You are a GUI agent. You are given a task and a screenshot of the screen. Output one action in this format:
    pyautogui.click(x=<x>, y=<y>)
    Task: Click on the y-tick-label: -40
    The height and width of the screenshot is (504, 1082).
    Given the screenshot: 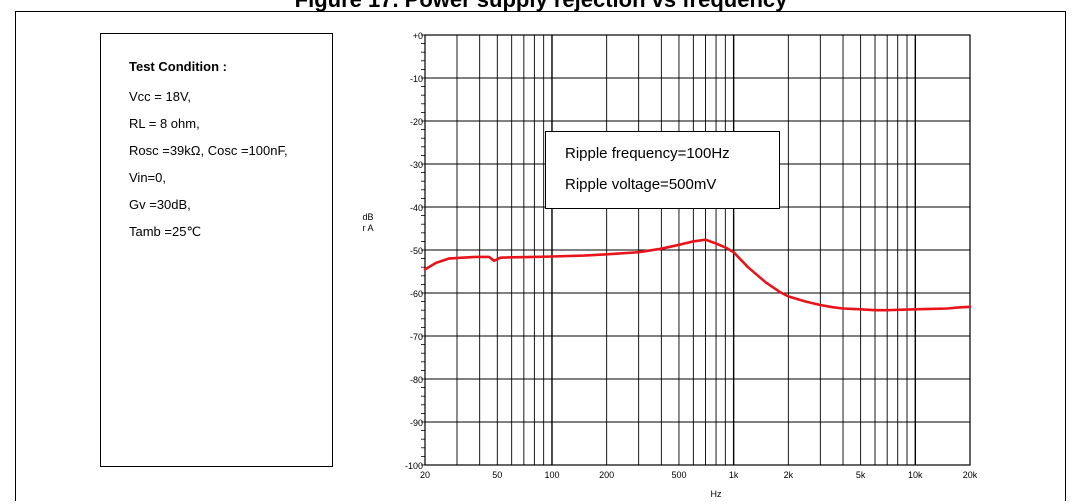 What is the action you would take?
    pyautogui.click(x=416, y=208)
    